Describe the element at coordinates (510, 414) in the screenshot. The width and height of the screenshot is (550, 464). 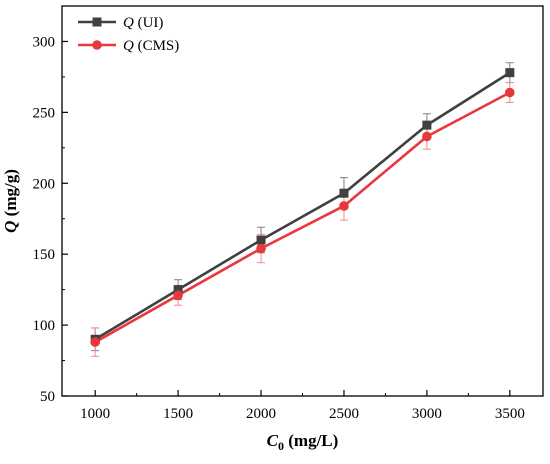
I see `x-tick-label: 3500` at that location.